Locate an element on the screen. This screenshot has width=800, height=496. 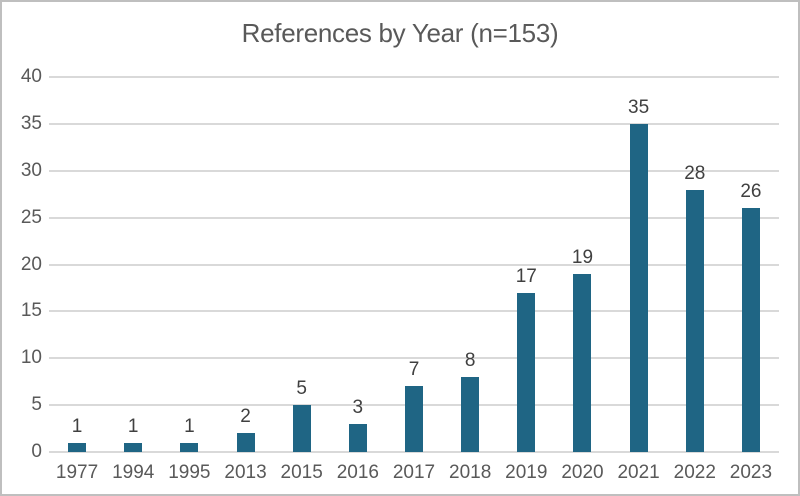
x-axis-tick-label: 2013 is located at coordinates (245, 472).